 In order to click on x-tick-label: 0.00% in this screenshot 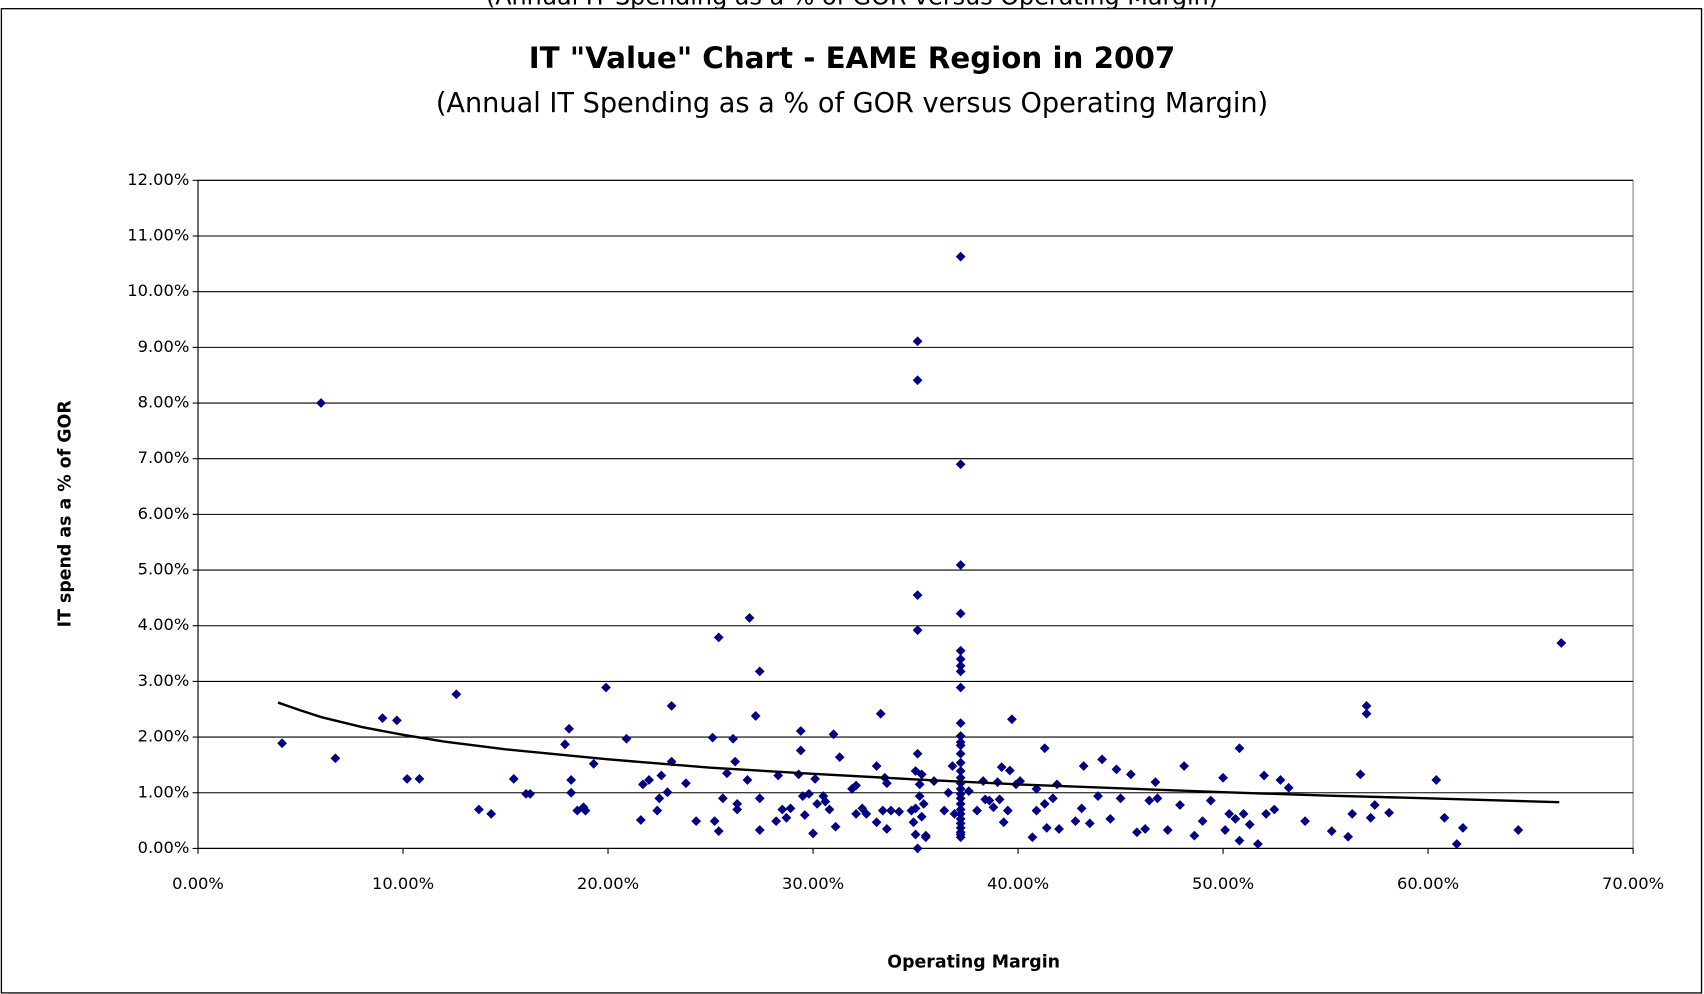, I will do `click(198, 883)`.